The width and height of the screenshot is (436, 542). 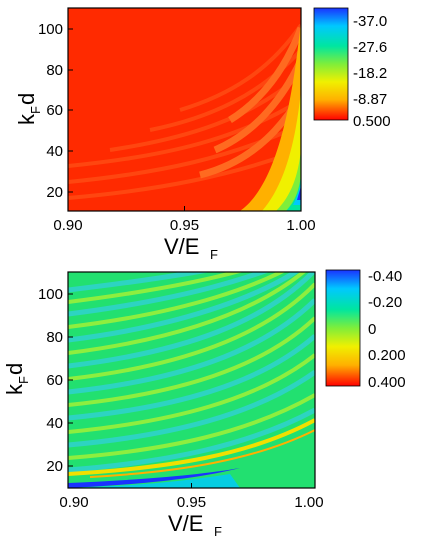 What do you see at coordinates (308, 502) in the screenshot?
I see `bottom-xtick-label: 1.00` at bounding box center [308, 502].